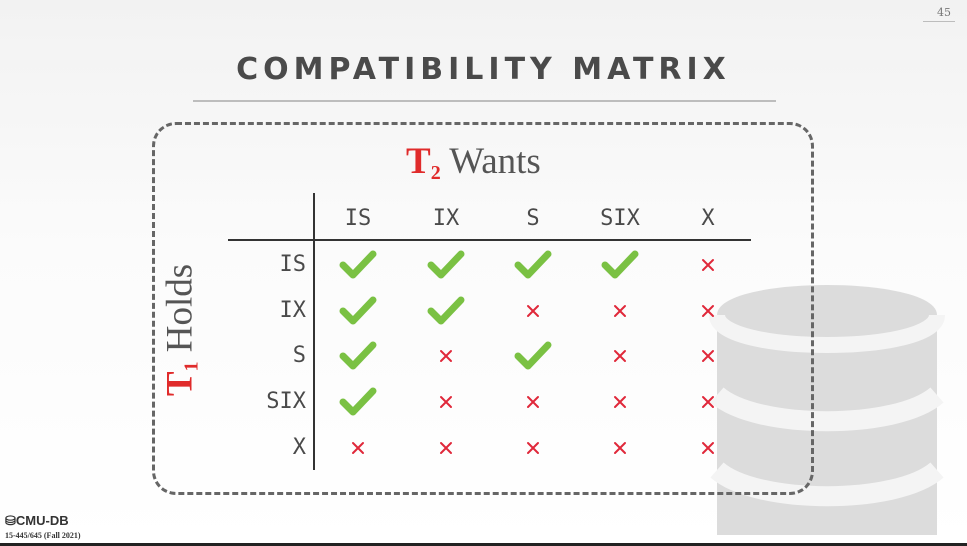 The image size is (967, 546). I want to click on column-header-s: S, so click(532, 218).